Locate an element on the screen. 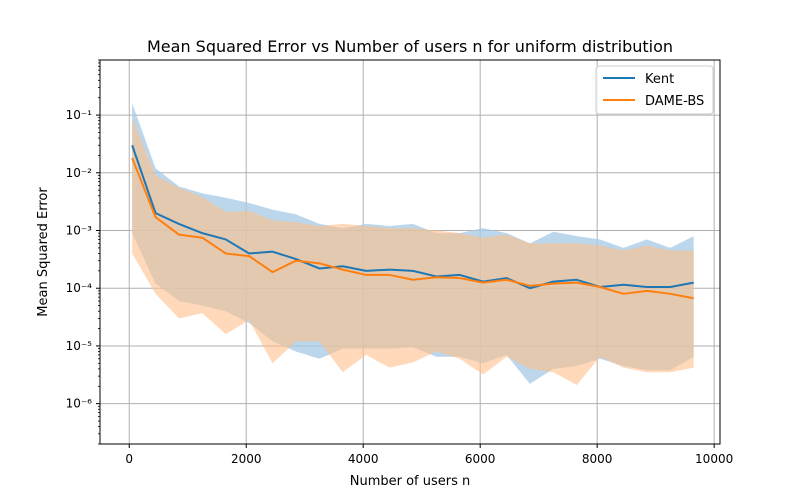 The height and width of the screenshot is (500, 800). y-tick-label: 10⁻² is located at coordinates (79, 173).